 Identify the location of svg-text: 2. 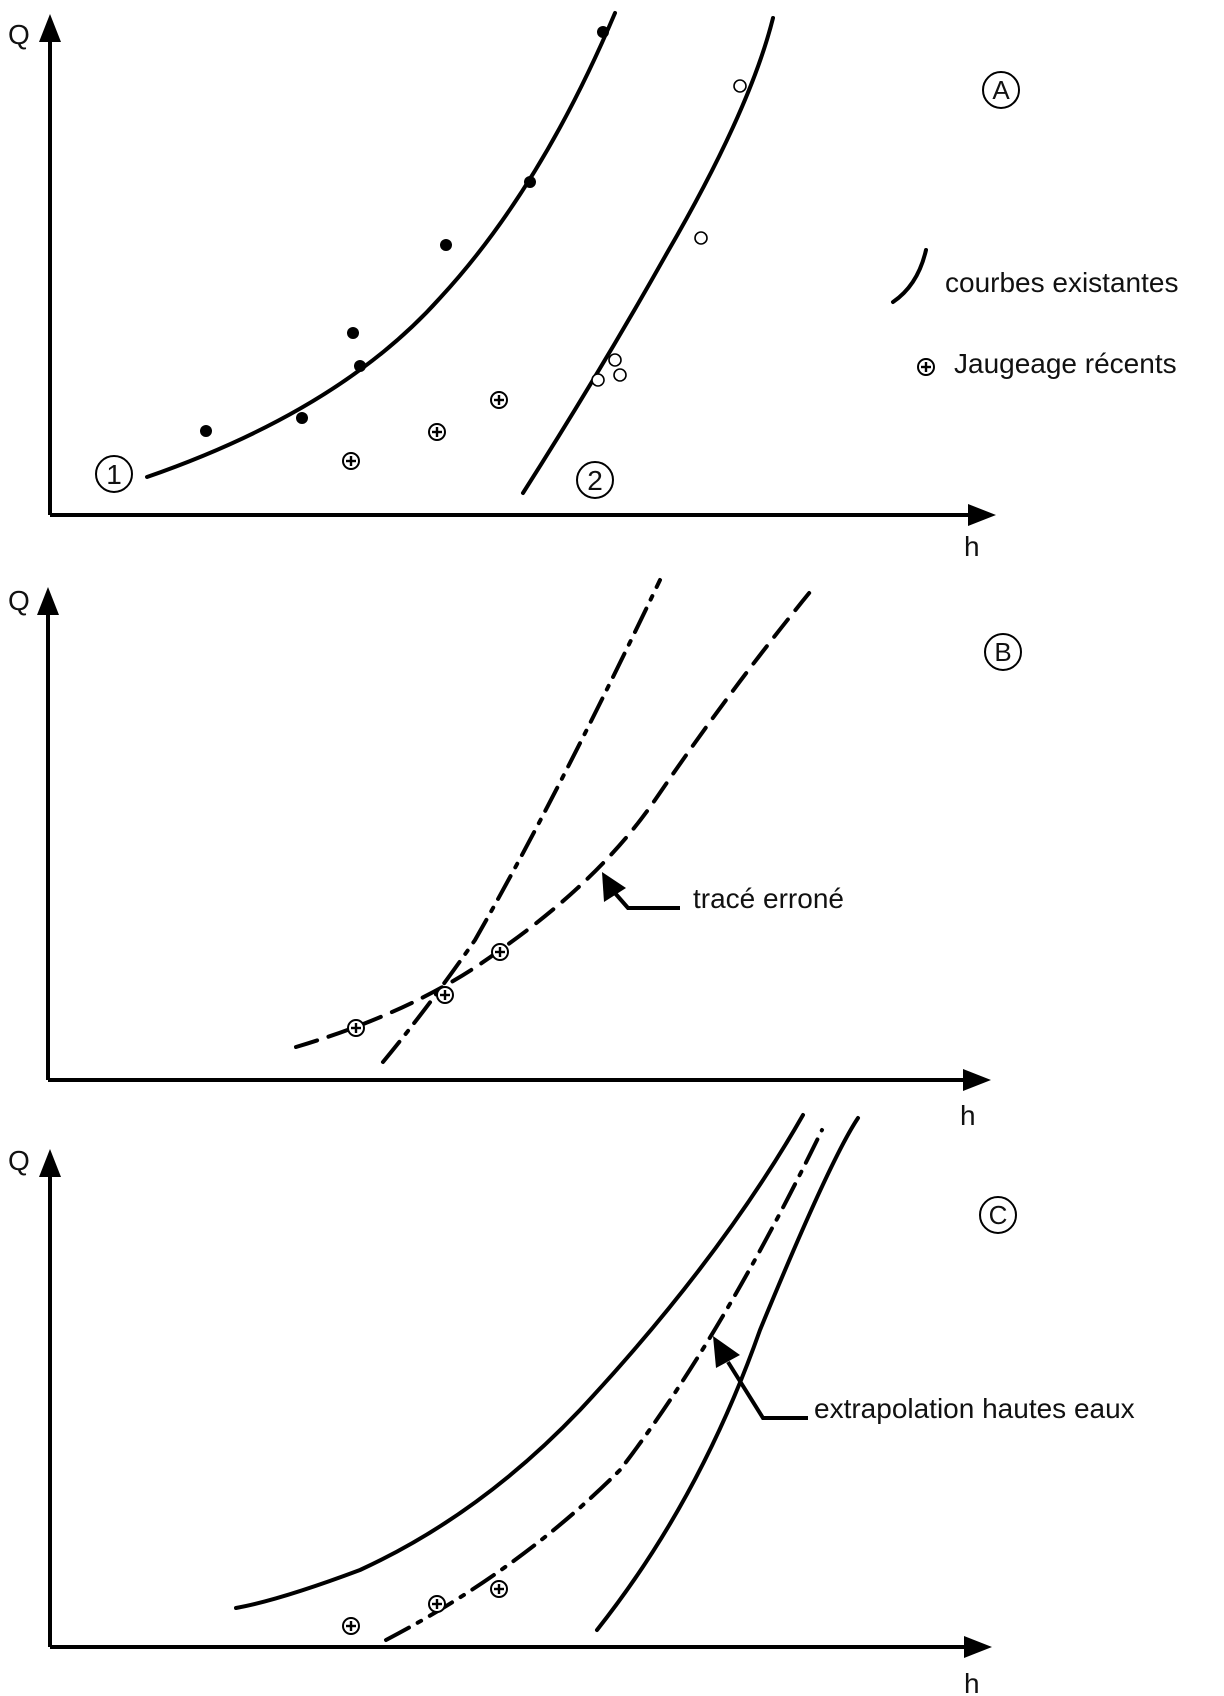
(595, 480).